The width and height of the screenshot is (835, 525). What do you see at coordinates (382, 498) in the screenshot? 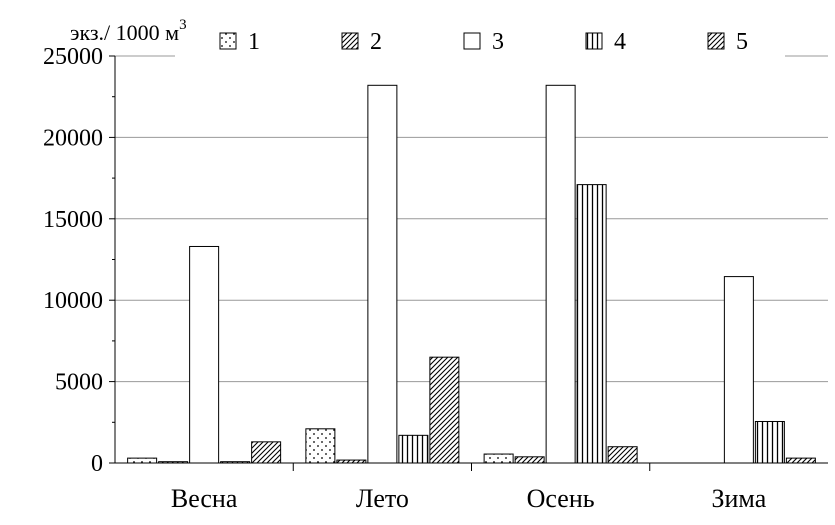
I see `x-category-label: Лето` at bounding box center [382, 498].